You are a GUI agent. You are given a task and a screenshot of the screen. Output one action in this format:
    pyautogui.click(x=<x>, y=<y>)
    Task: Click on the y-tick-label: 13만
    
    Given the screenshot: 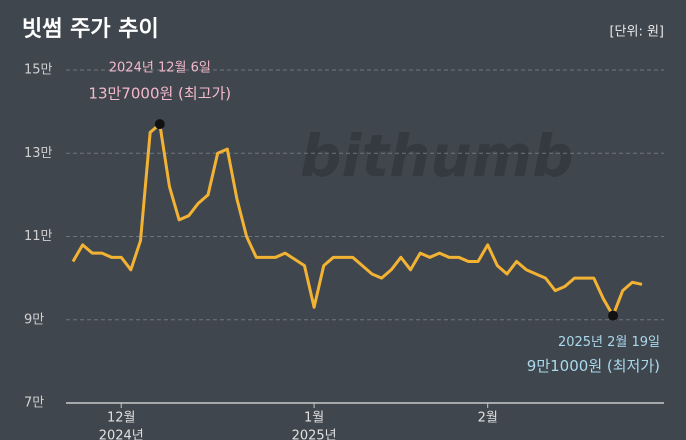 What is the action you would take?
    pyautogui.click(x=38, y=153)
    